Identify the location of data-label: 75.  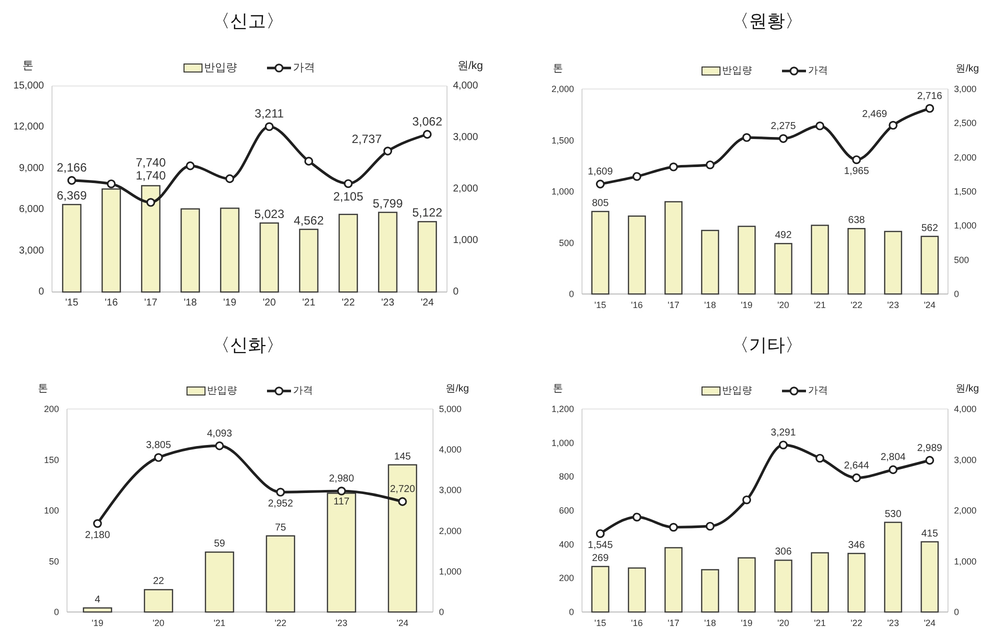
(280, 528).